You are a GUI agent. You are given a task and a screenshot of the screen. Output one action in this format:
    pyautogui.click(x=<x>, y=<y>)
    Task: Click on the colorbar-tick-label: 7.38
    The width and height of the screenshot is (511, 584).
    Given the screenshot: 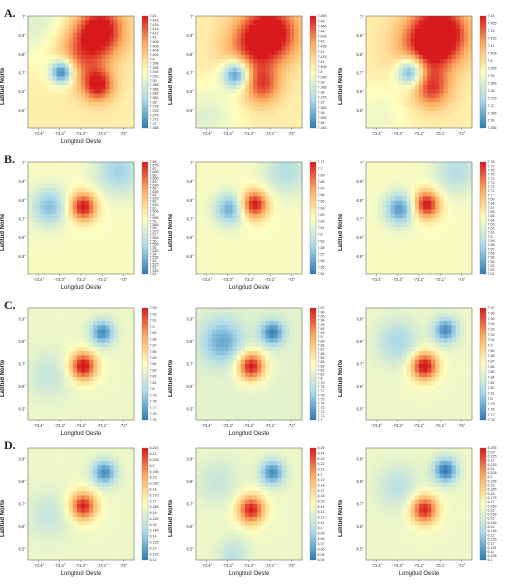 What is the action you would take?
    pyautogui.click(x=491, y=91)
    